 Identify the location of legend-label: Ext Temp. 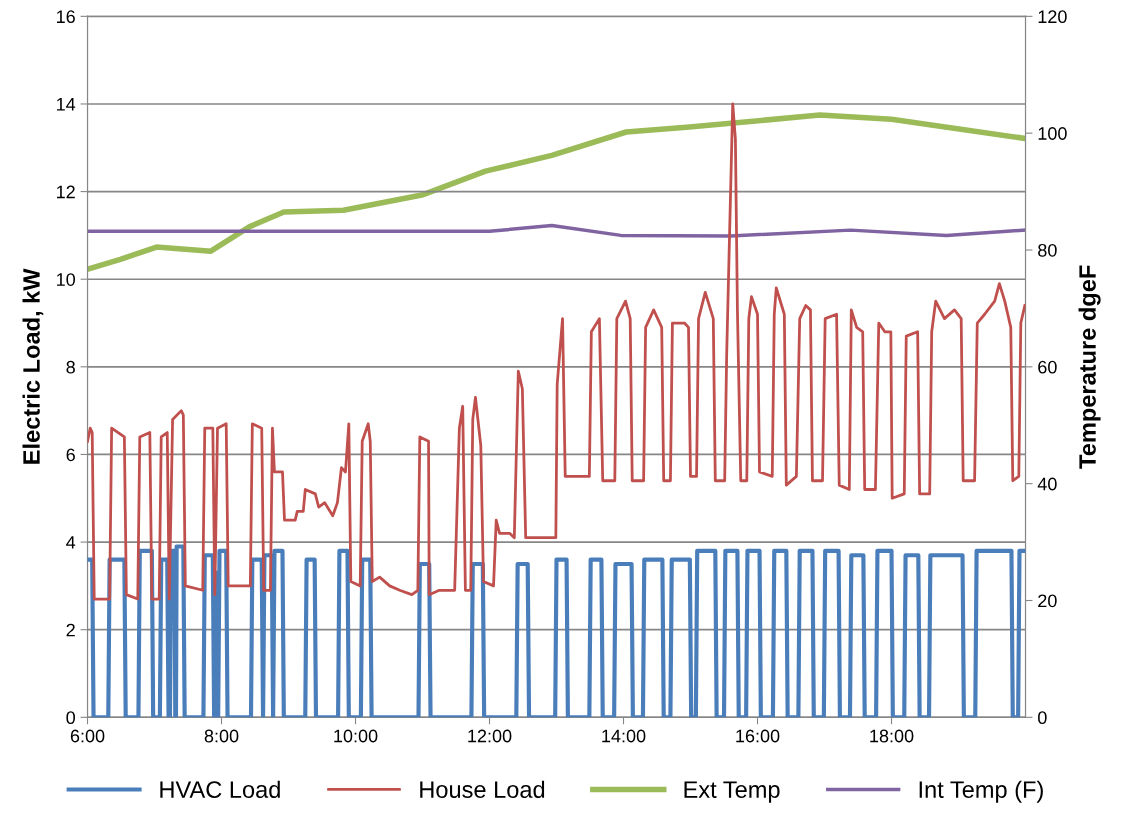
(732, 792).